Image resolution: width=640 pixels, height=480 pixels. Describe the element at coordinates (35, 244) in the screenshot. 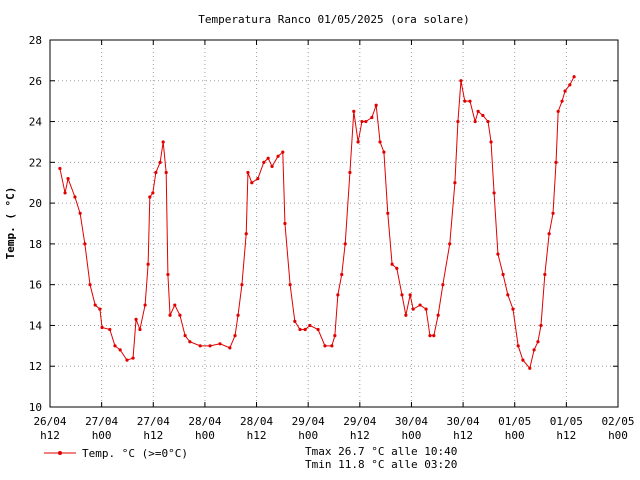

I see `y-tick-label: 18` at that location.